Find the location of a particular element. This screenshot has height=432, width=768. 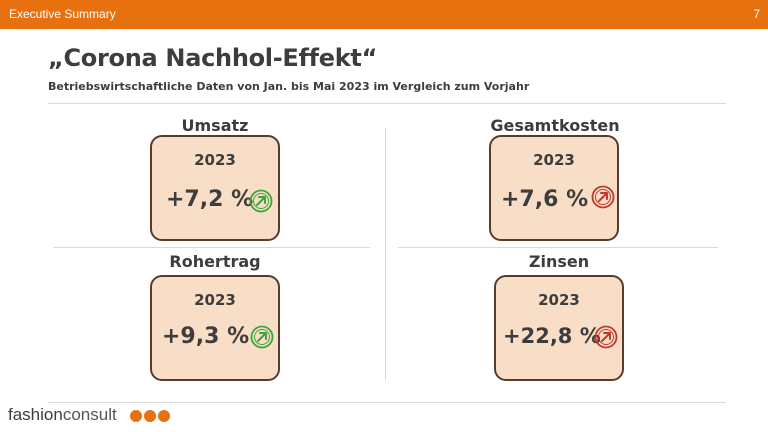

logo-text-fashion: fashion is located at coordinates (35, 414).